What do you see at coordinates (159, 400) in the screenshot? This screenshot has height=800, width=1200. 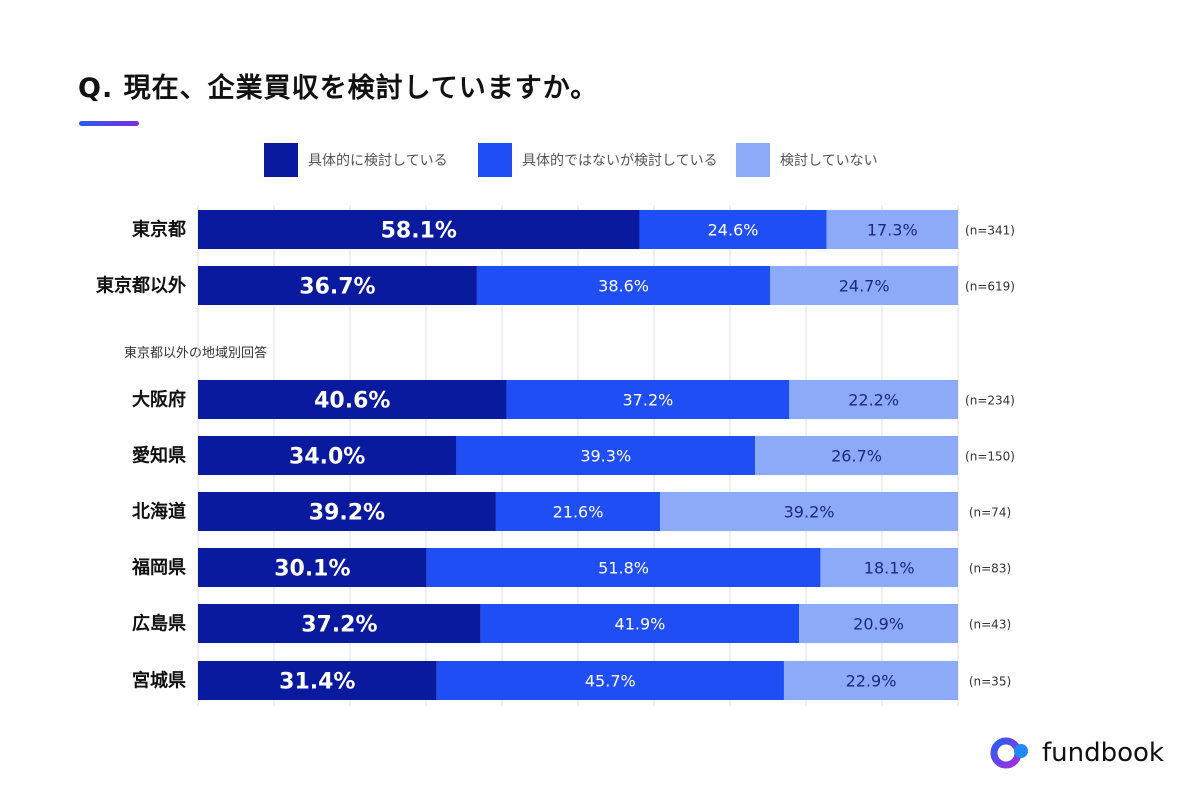 I see `category-label: 大阪府` at bounding box center [159, 400].